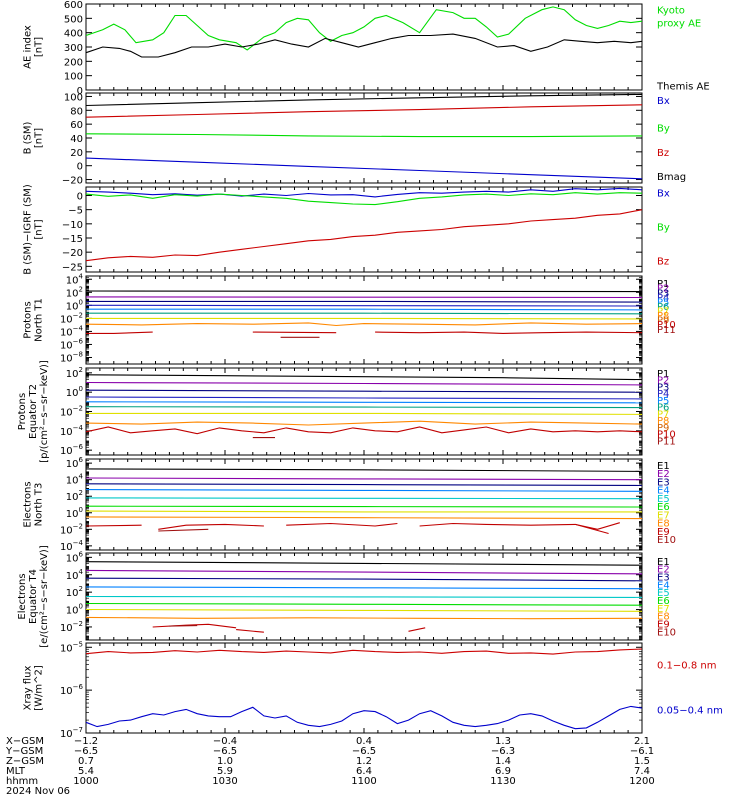 This screenshot has width=750, height=800. Describe the element at coordinates (72, 331) in the screenshot. I see `y-tick-label: 10⁻⁴` at that location.